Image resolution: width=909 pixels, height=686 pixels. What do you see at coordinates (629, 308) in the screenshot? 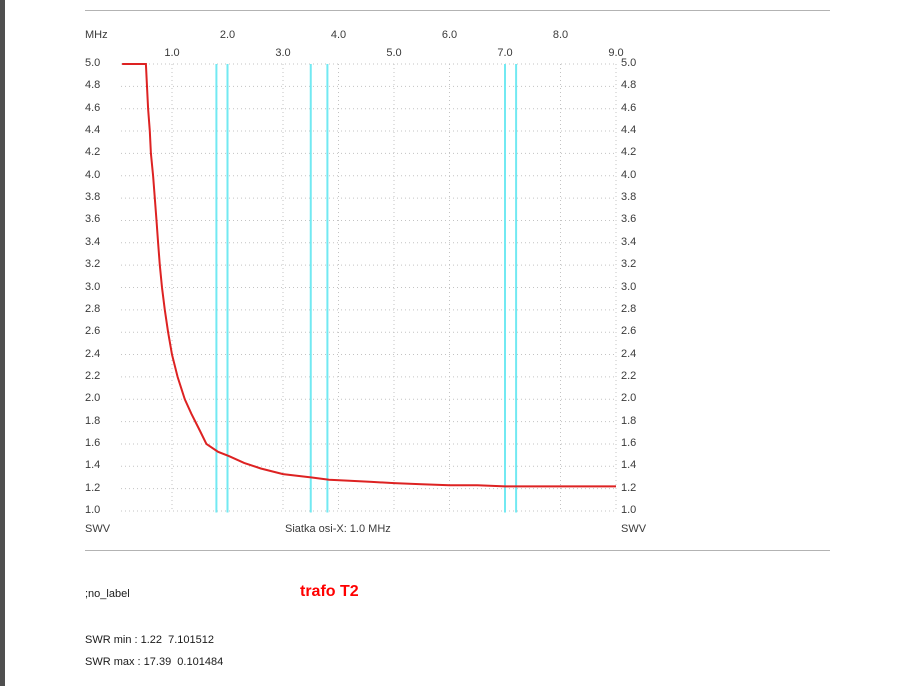
I see `y-tick-label-right: 2.8` at bounding box center [629, 308].